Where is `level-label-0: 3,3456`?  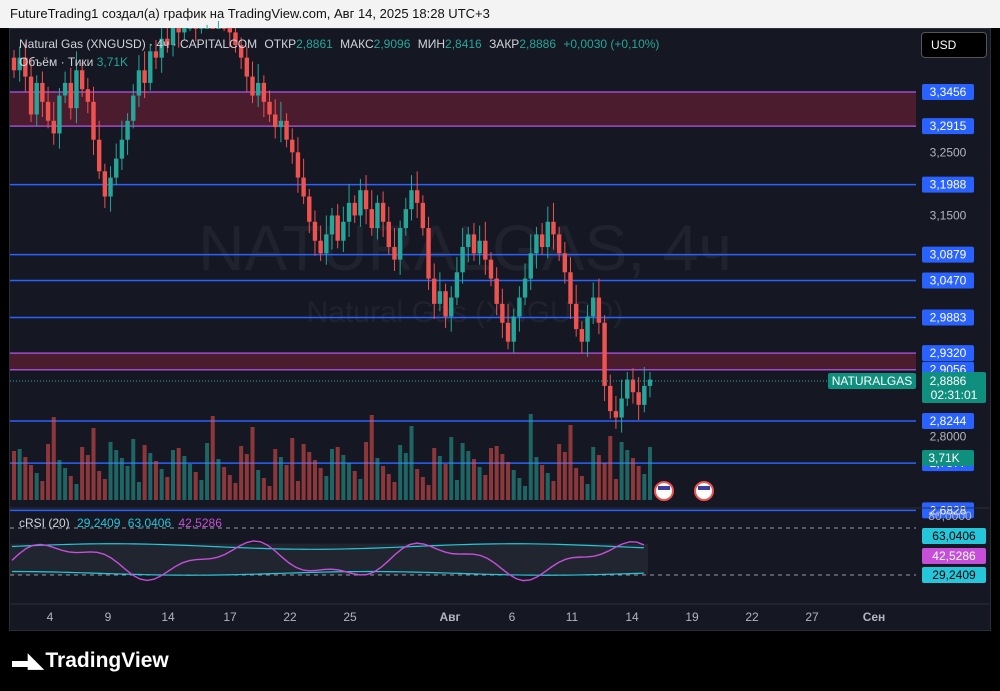
level-label-0: 3,3456 is located at coordinates (948, 92).